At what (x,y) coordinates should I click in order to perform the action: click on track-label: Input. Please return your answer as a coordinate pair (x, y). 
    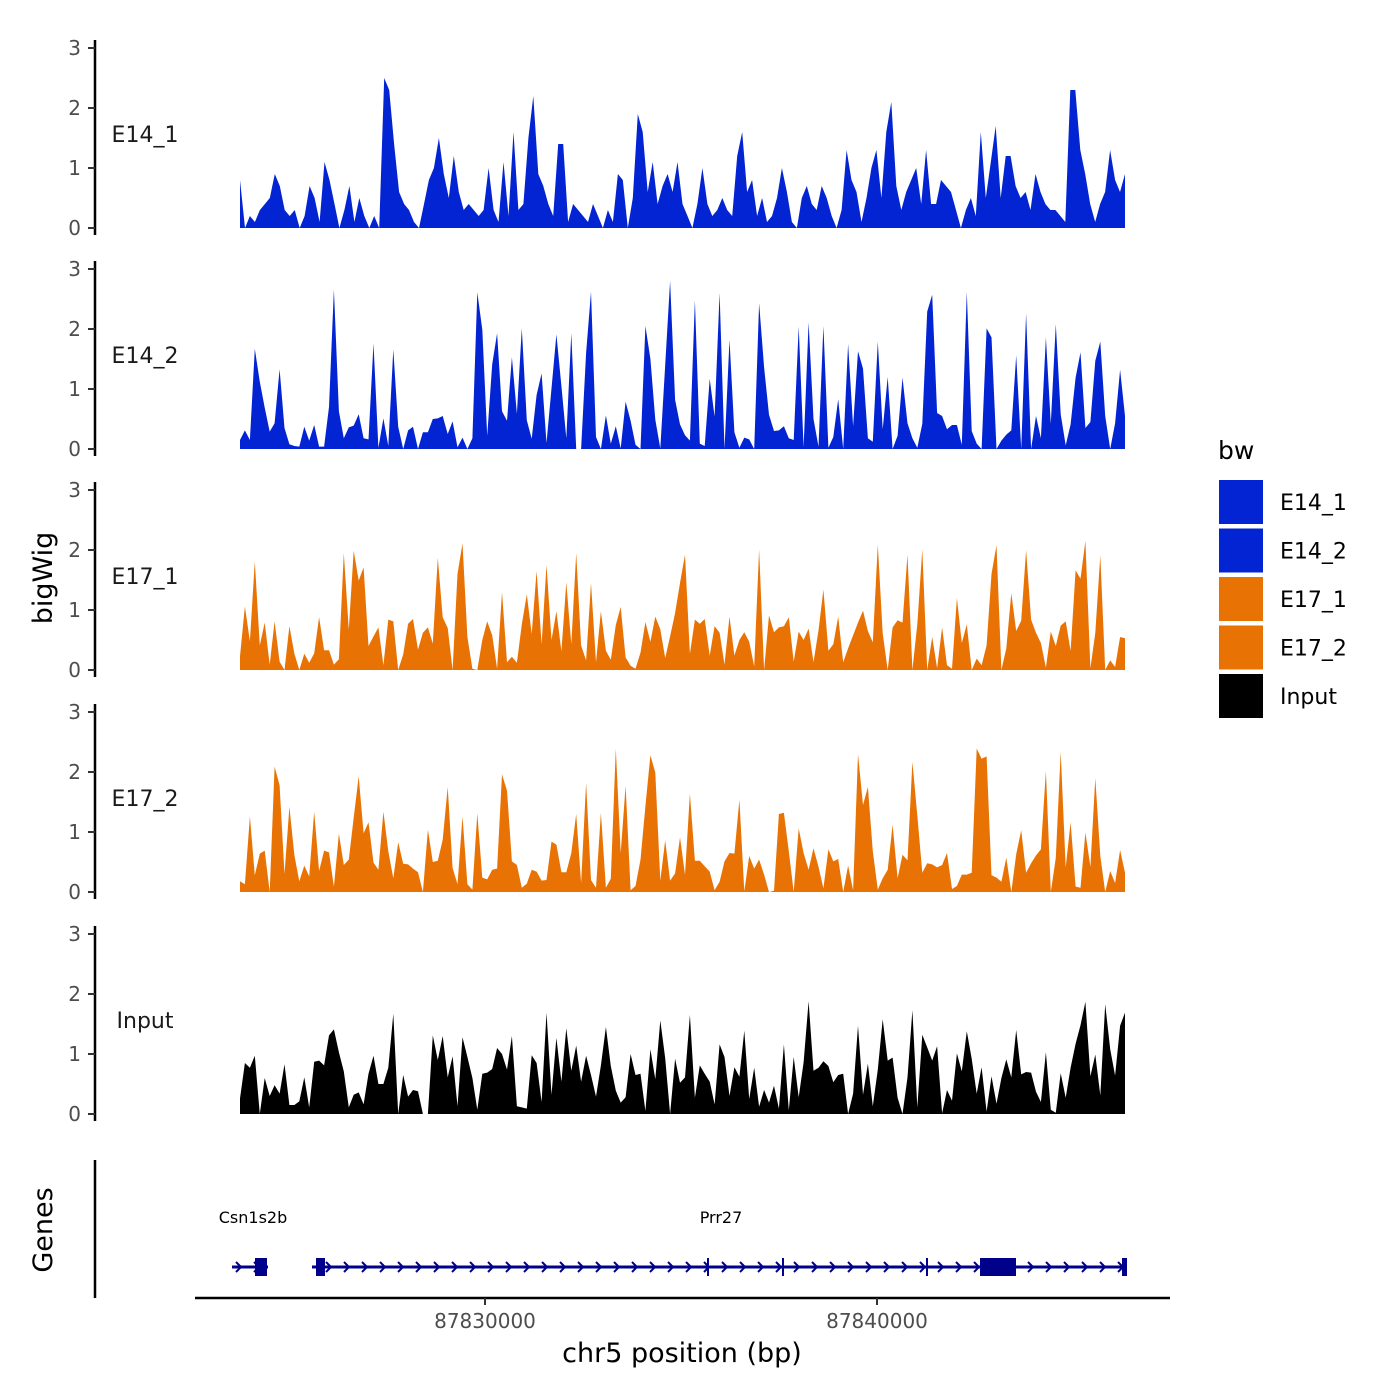
    Looking at the image, I should click on (145, 1021).